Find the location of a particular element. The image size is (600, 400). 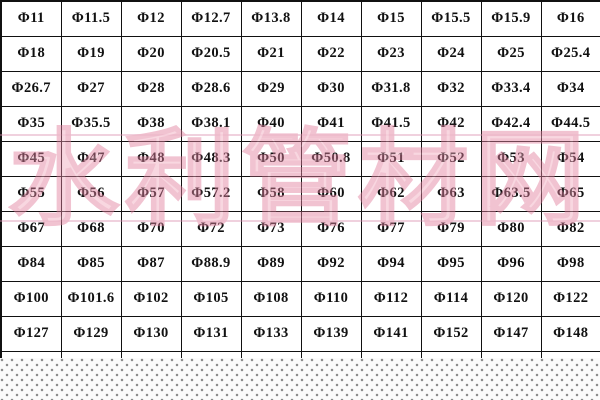

table-cell: Φ84 is located at coordinates (31, 263).